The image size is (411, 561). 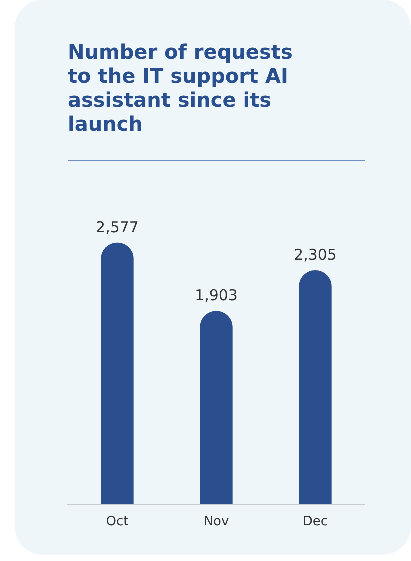 What do you see at coordinates (315, 255) in the screenshot?
I see `data-label: 2,305` at bounding box center [315, 255].